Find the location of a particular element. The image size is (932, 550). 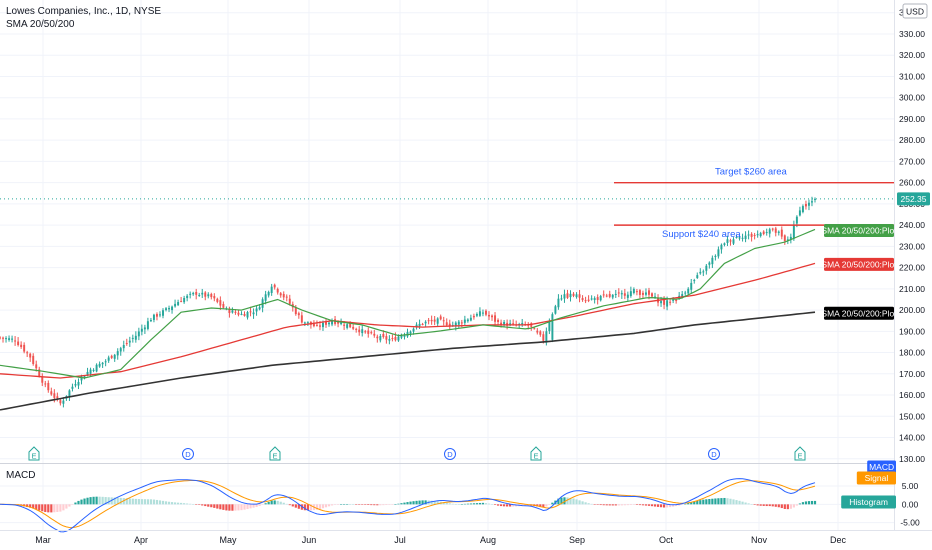

currency-box is located at coordinates (915, 11).